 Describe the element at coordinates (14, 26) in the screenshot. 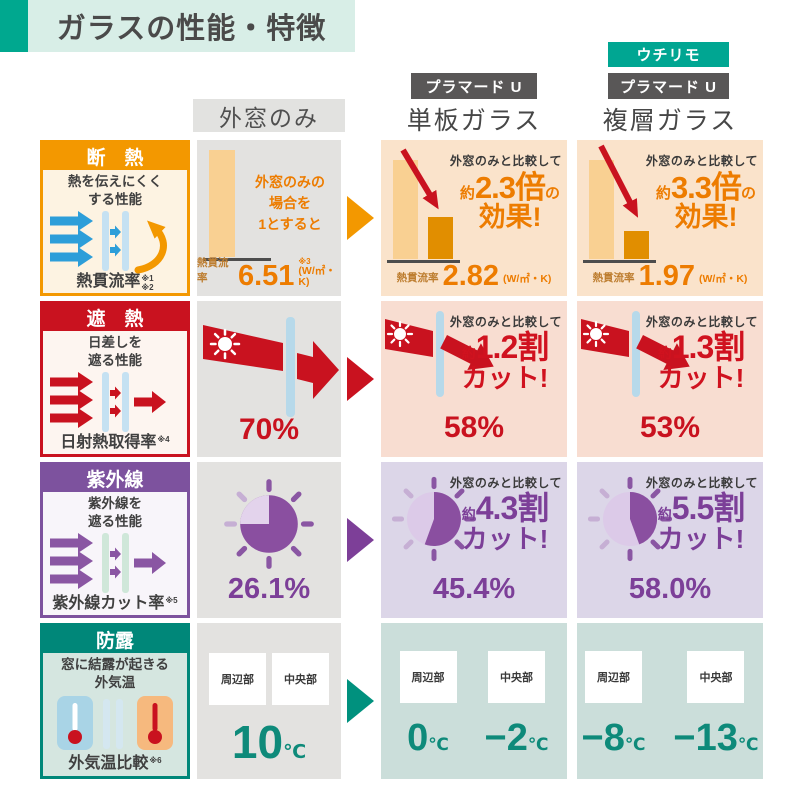

I see `title-accent-square` at that location.